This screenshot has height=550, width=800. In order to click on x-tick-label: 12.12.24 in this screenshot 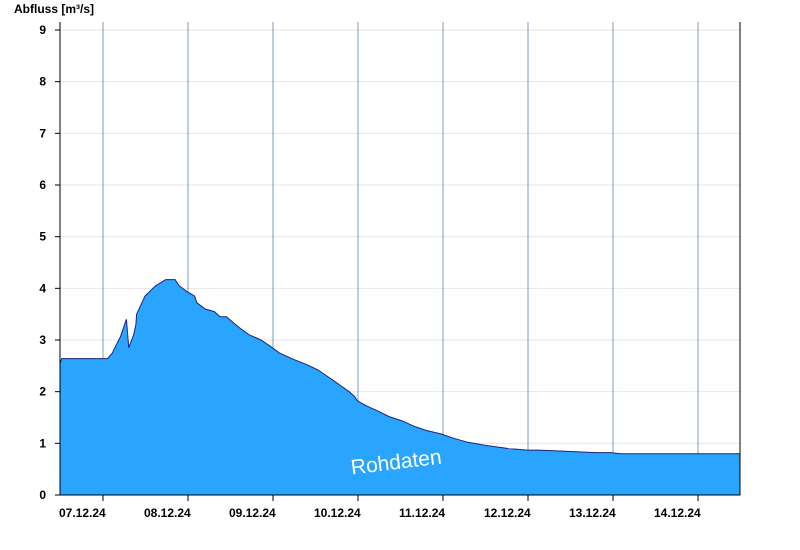, I will do `click(507, 513)`.